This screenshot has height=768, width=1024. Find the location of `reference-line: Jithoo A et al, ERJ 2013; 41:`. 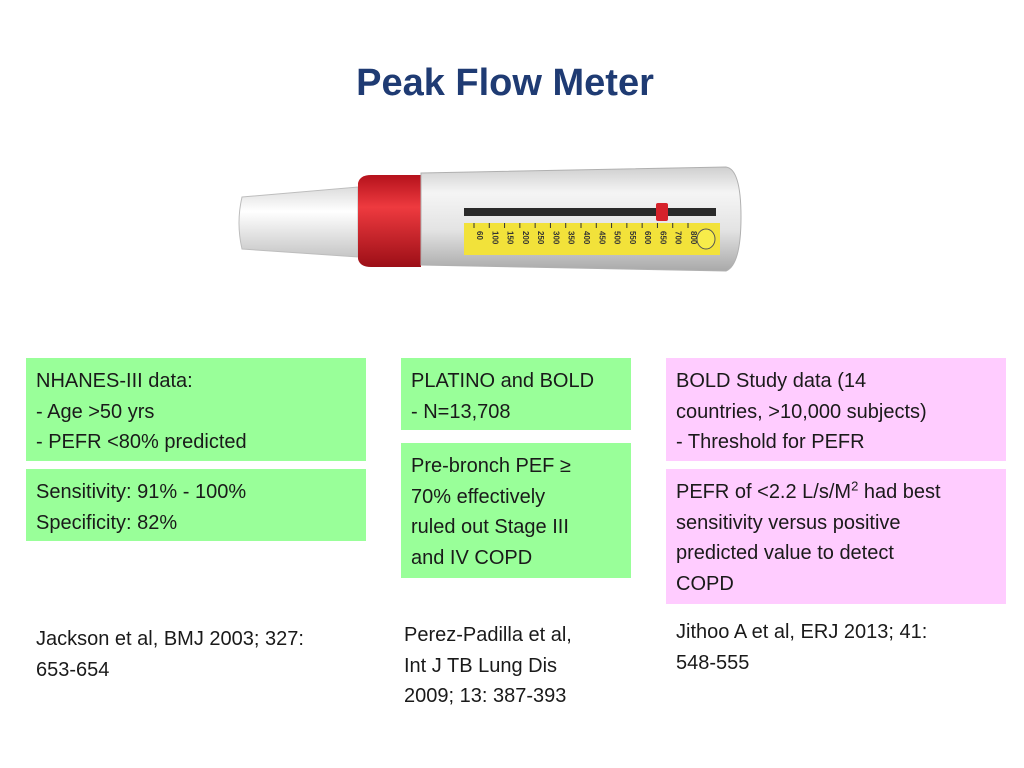

reference-line: Jithoo A et al, ERJ 2013; 41: is located at coordinates (802, 632).